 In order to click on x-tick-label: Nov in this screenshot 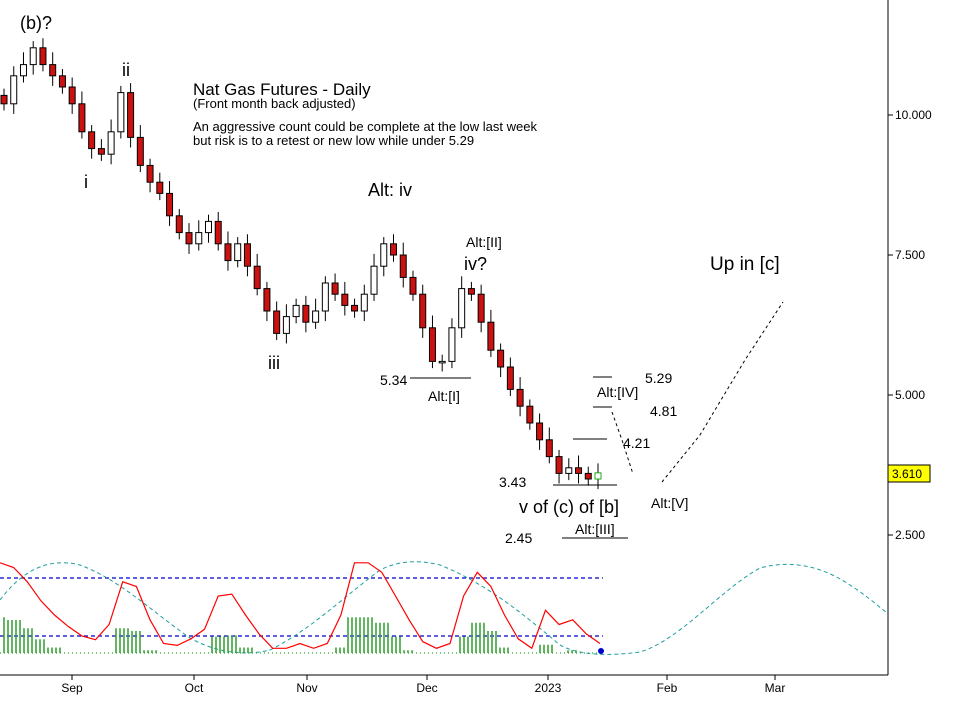, I will do `click(306, 688)`.